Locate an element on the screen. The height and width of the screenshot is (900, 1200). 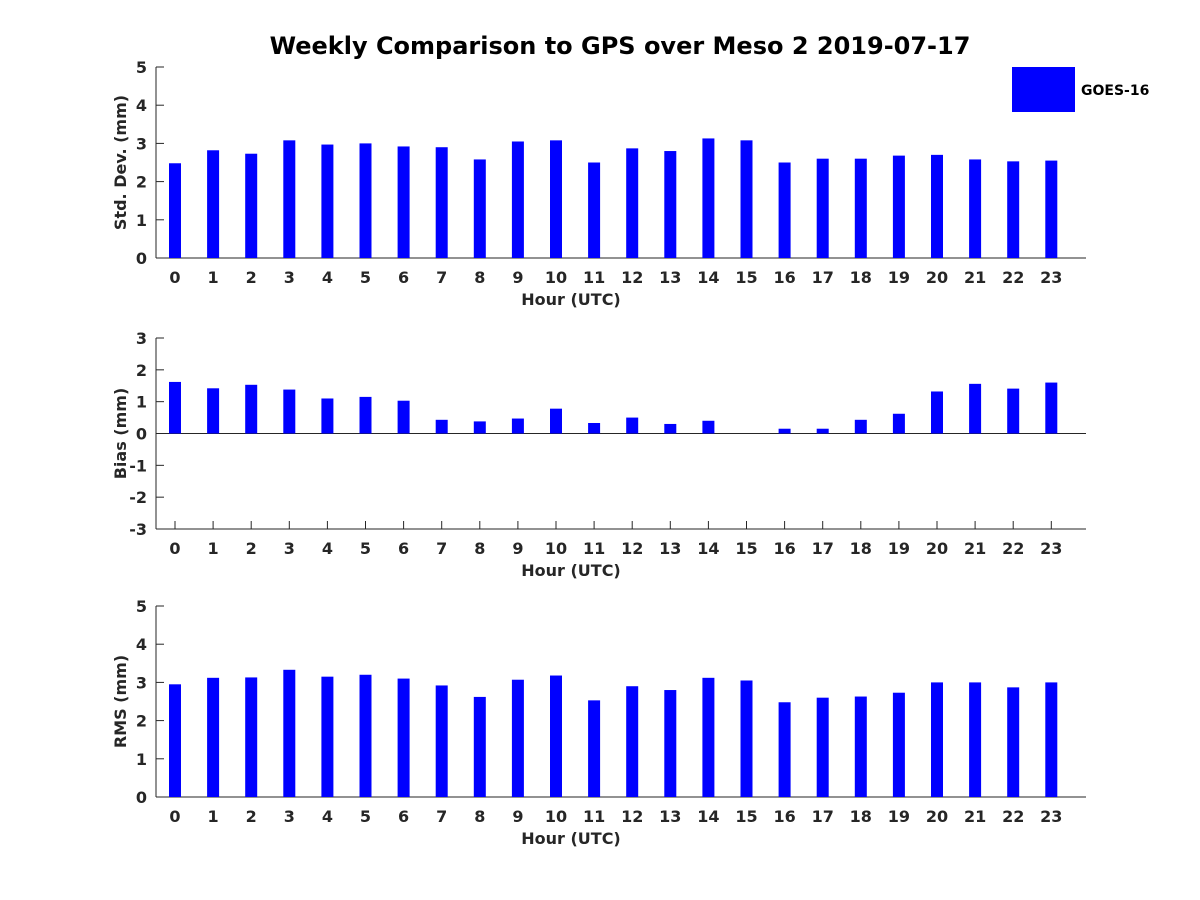
x-tick-label: 4 is located at coordinates (327, 548).